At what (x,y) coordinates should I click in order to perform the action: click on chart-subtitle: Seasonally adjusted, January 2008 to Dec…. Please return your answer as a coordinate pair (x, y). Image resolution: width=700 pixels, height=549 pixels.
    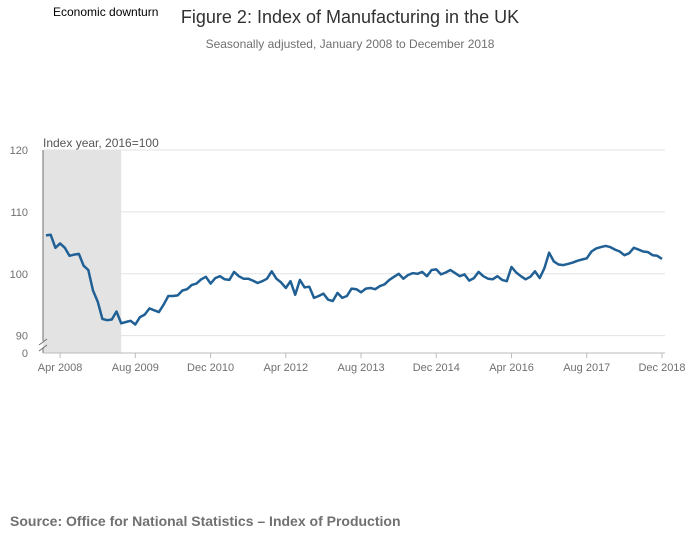
    Looking at the image, I should click on (350, 44).